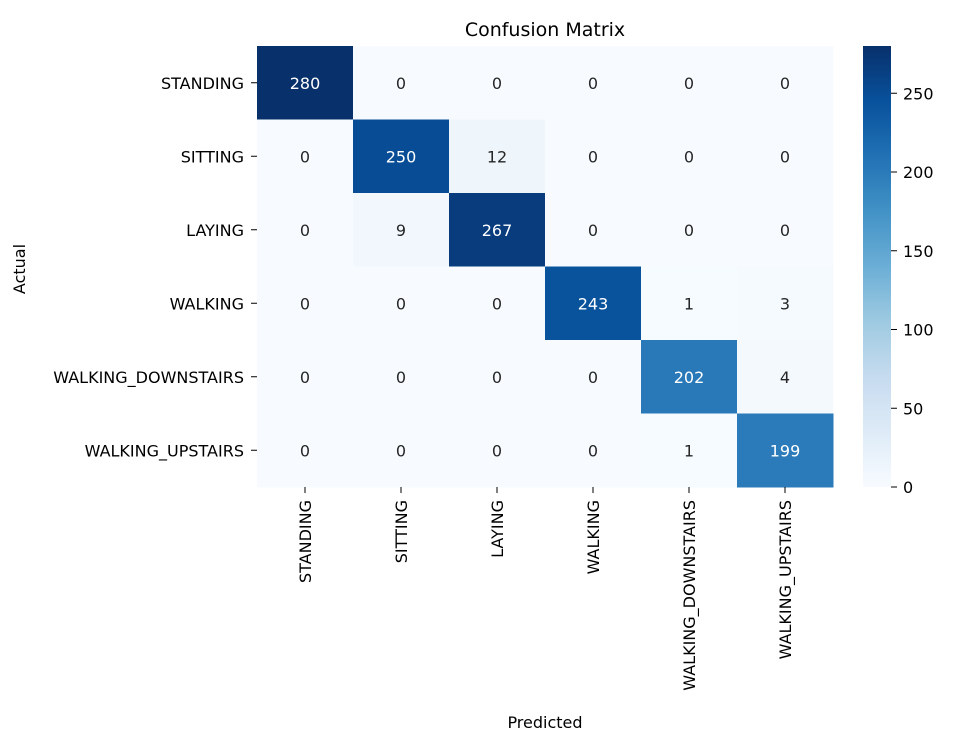  I want to click on chart-title: Confusion Matrix, so click(545, 30).